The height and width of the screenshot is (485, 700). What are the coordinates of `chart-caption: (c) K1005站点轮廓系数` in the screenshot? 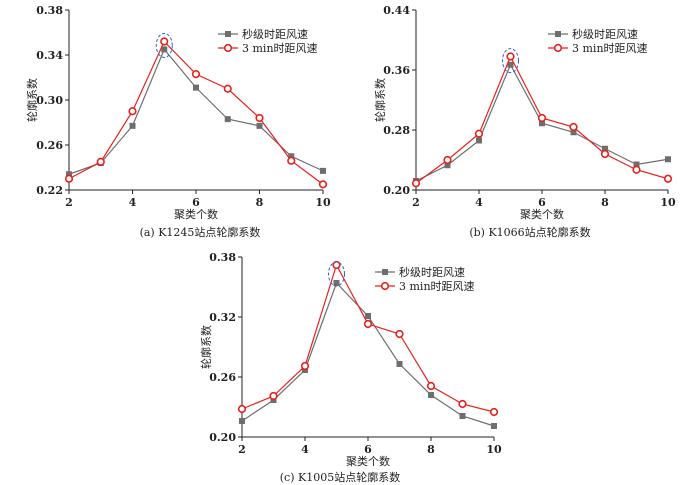 It's located at (340, 477).